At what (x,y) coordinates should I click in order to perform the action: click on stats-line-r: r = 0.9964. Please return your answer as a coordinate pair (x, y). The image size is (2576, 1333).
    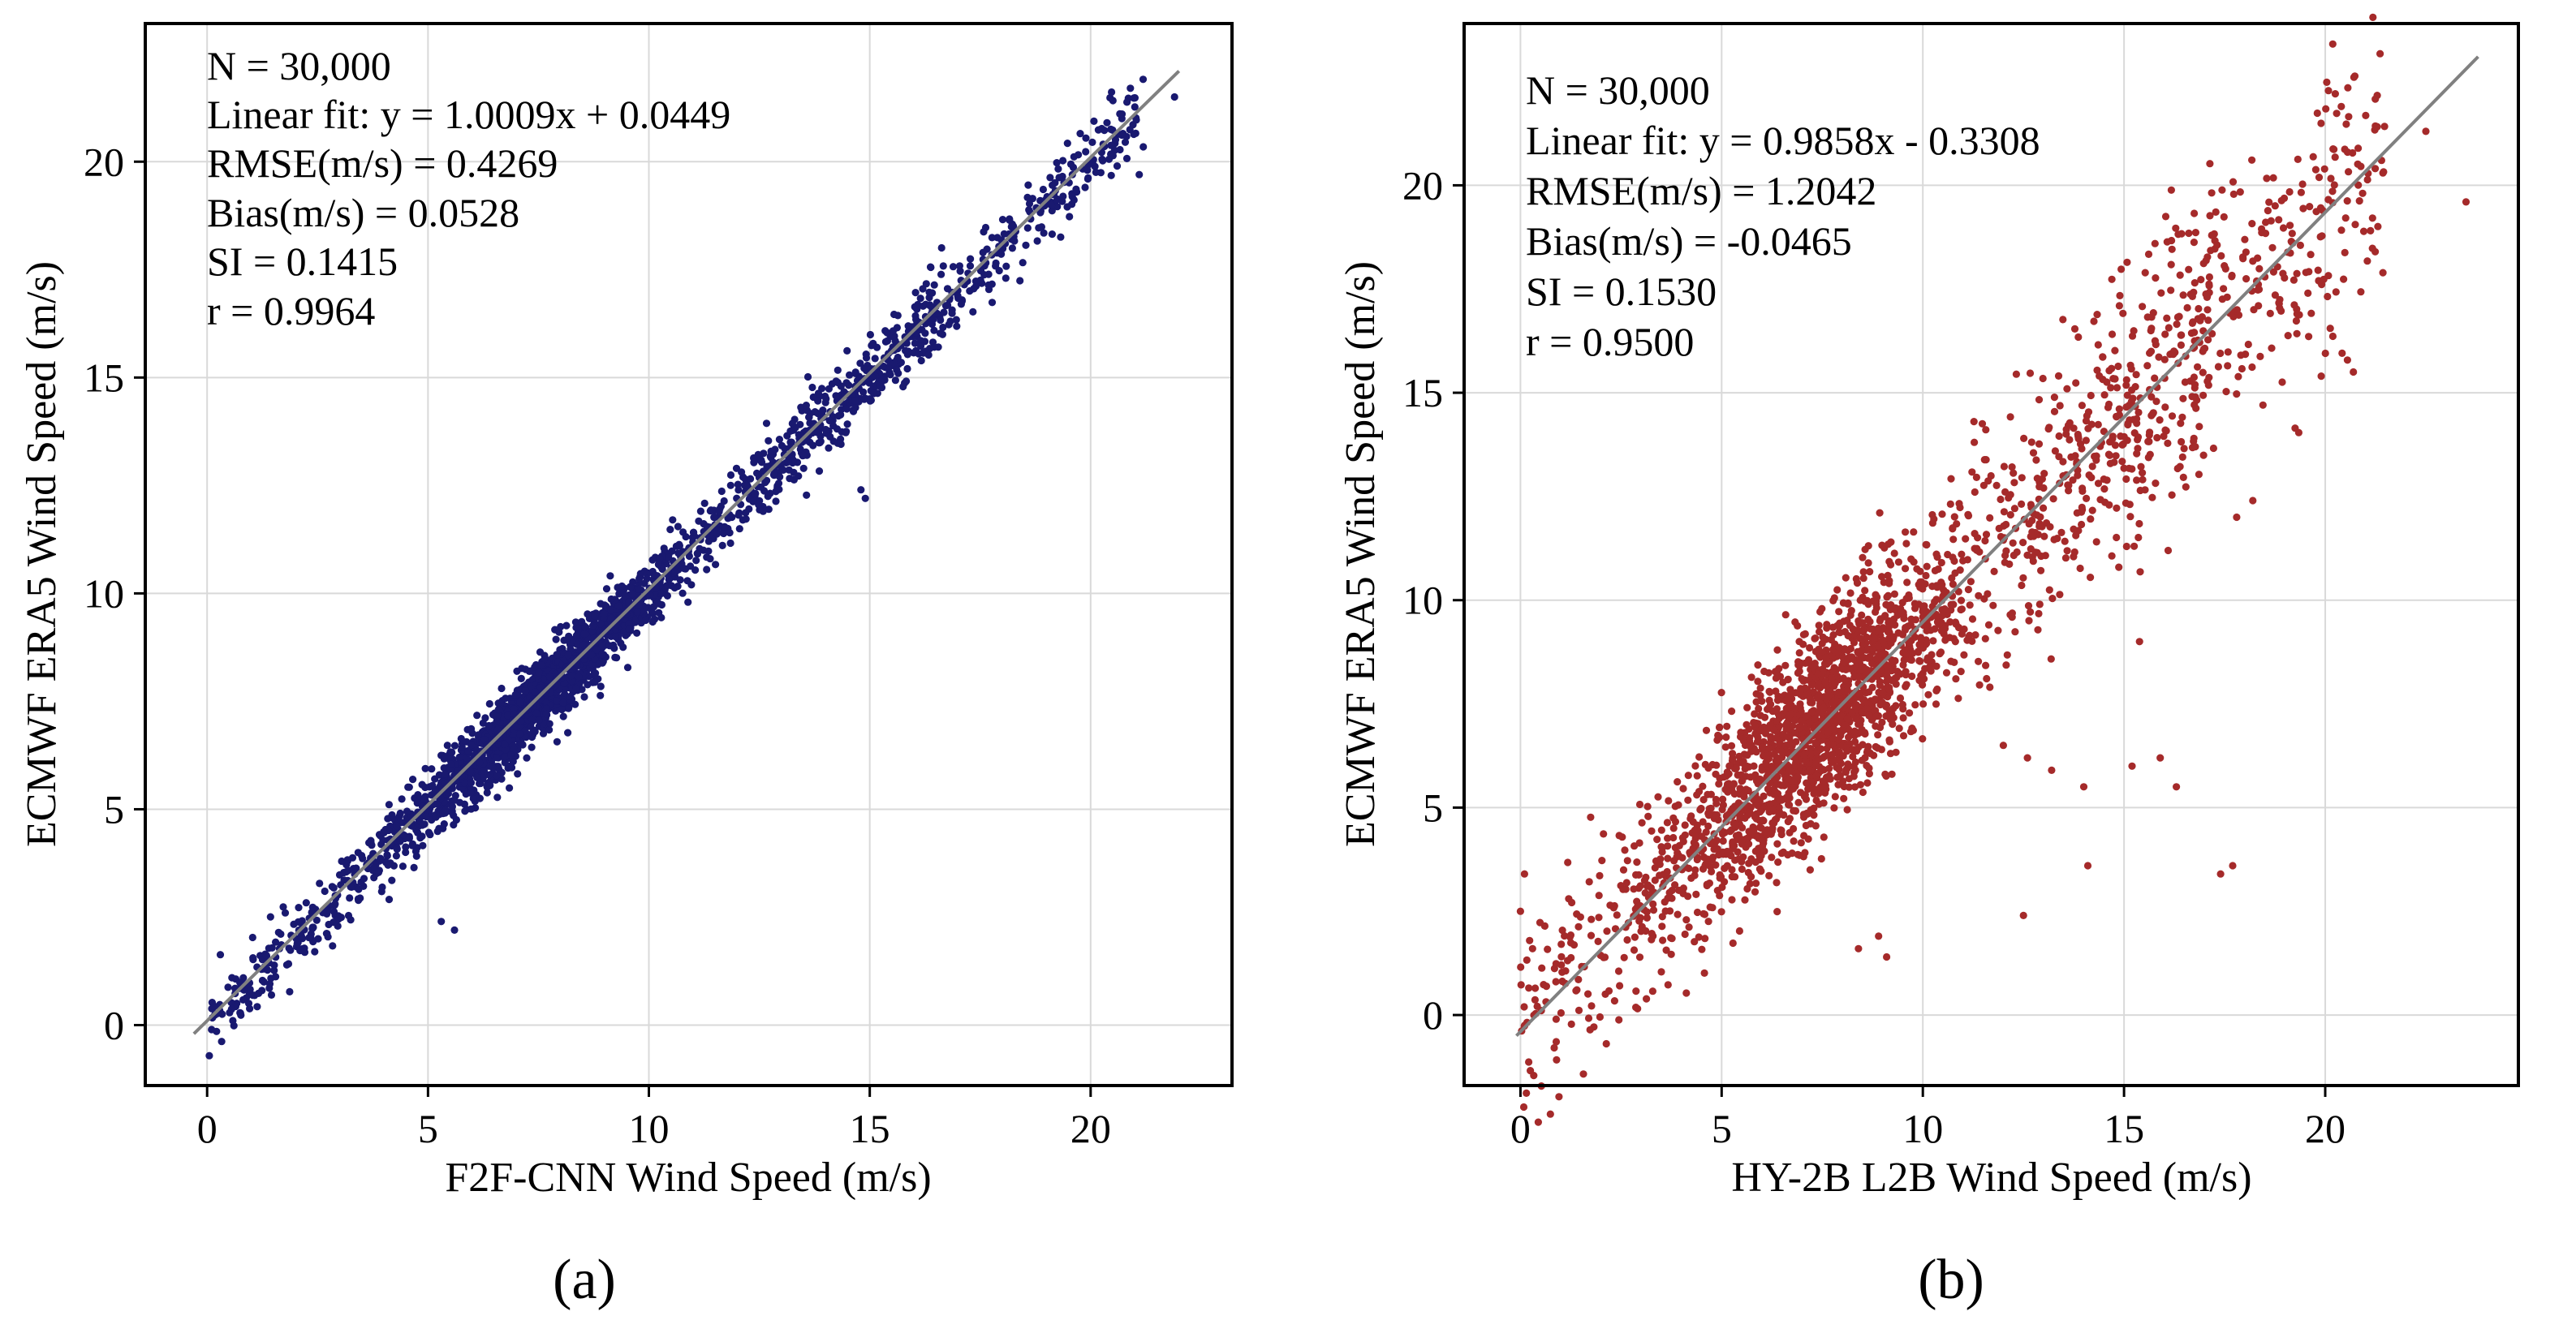
    Looking at the image, I should click on (291, 310).